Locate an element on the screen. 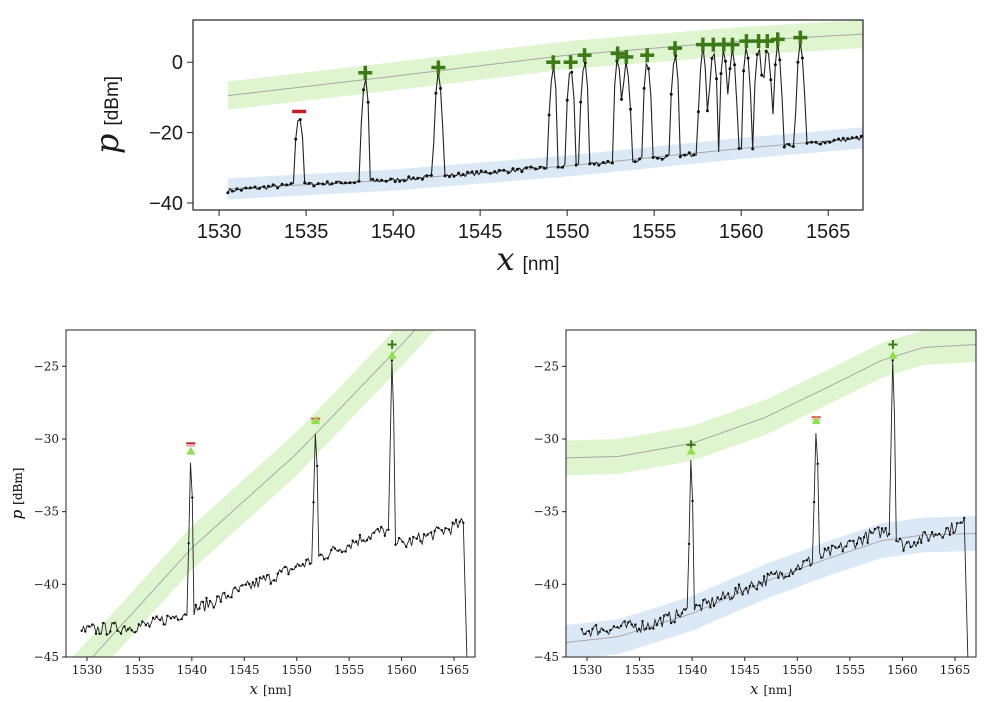 The height and width of the screenshot is (702, 986). lower-center-line is located at coordinates (771, 588).